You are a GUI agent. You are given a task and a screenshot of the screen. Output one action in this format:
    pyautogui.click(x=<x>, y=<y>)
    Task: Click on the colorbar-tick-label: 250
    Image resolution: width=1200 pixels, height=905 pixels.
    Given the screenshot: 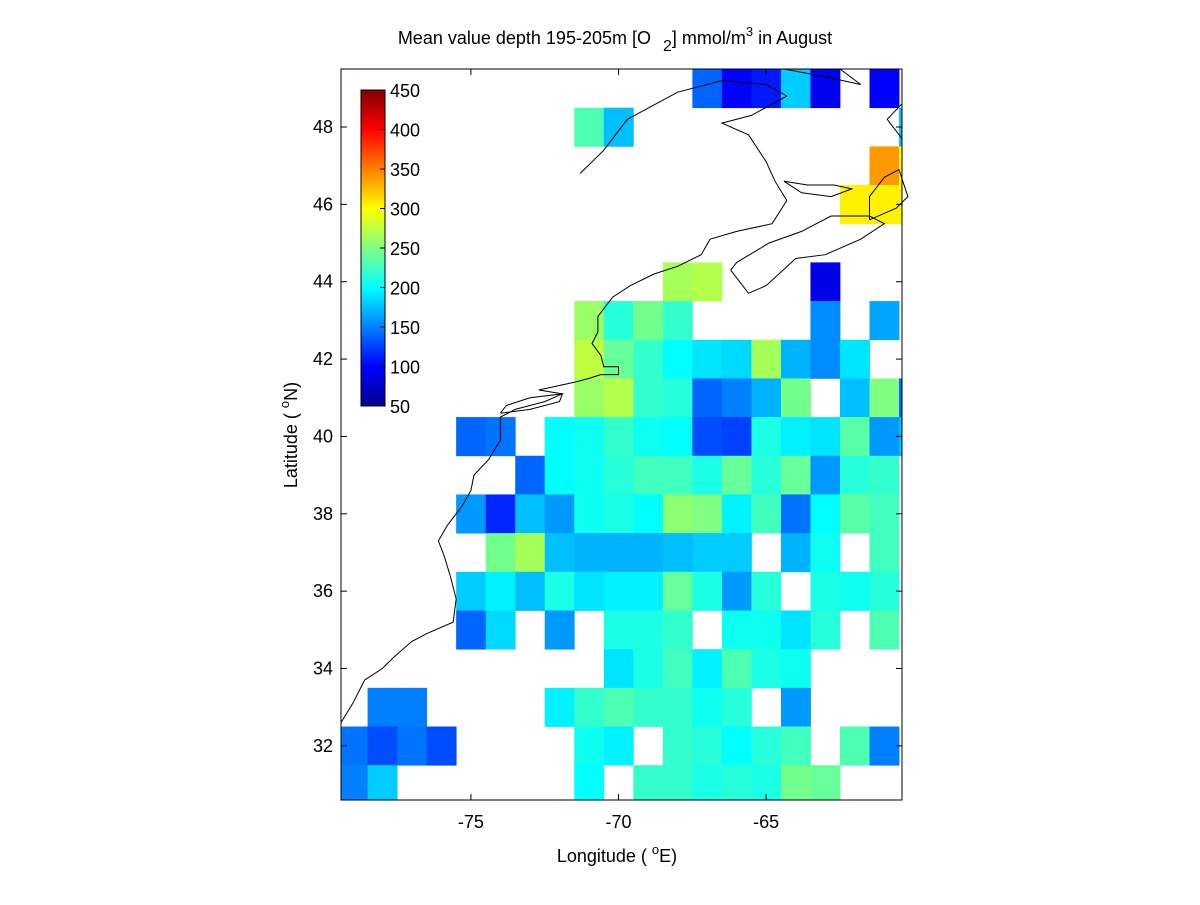 What is the action you would take?
    pyautogui.click(x=405, y=249)
    